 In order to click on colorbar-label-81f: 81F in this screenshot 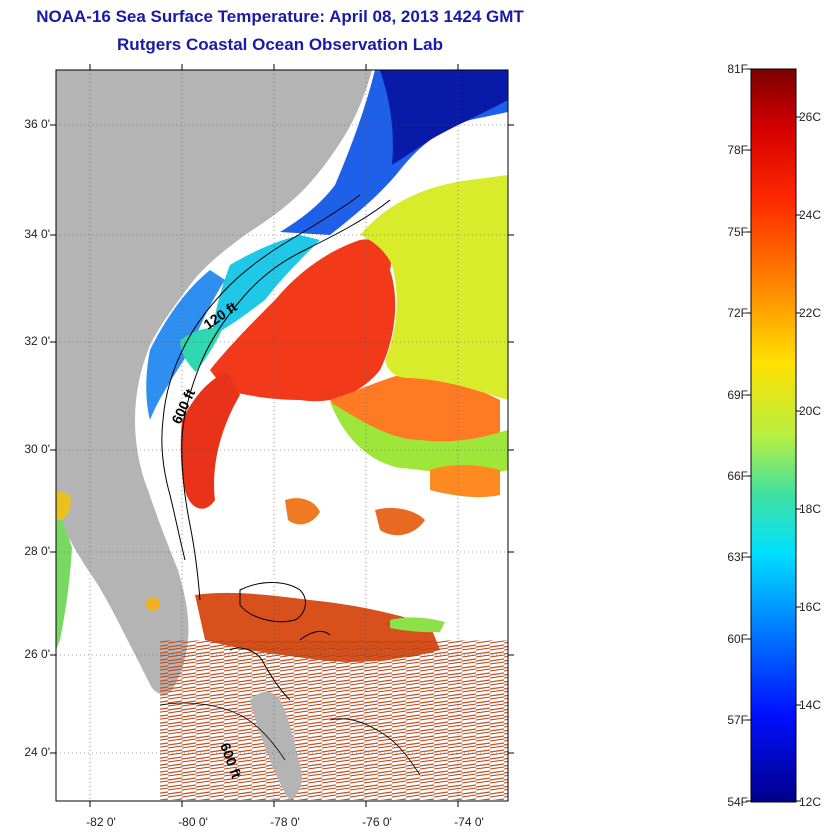, I will do `click(737, 69)`.